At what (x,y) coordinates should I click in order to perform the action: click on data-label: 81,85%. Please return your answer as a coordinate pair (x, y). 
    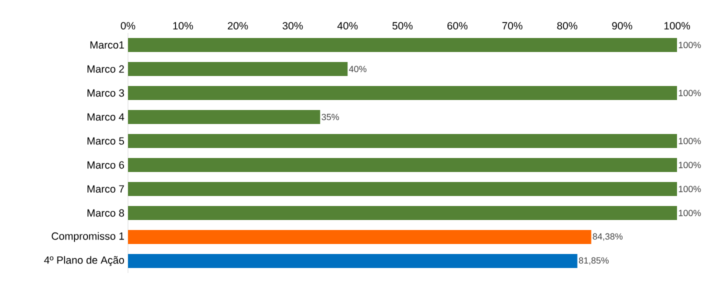
    Looking at the image, I should click on (593, 261).